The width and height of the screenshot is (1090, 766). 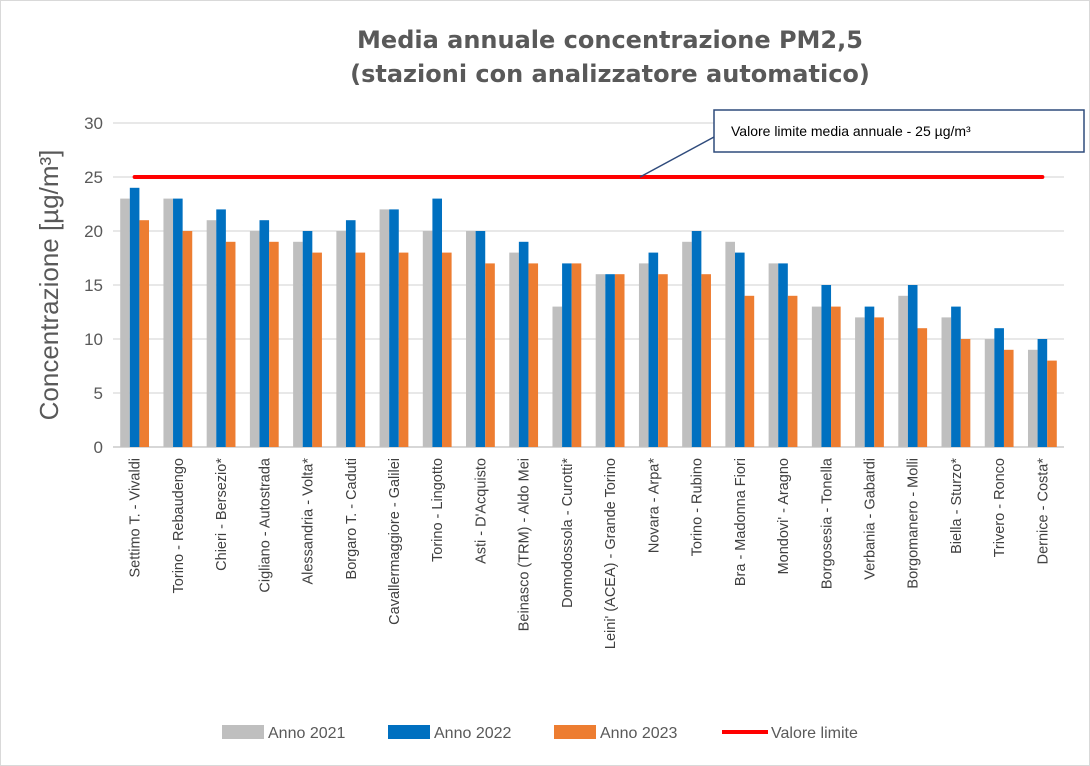 What do you see at coordinates (481, 511) in the screenshot?
I see `x-tick-label: Asti - D'Acquisto` at bounding box center [481, 511].